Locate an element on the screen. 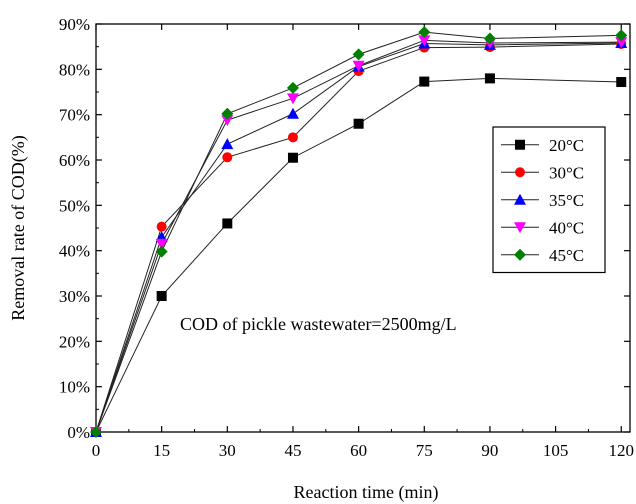 This screenshot has height=504, width=636. x-tick-label: 15 is located at coordinates (161, 450).